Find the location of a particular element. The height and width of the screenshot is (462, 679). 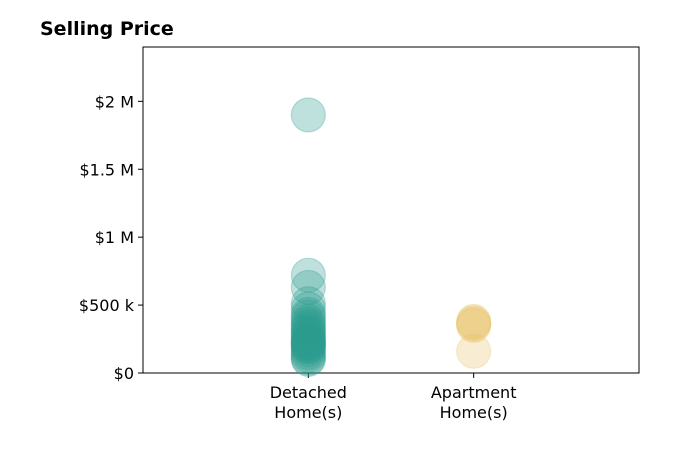

y-tick-label: $1.5 M is located at coordinates (106, 169).